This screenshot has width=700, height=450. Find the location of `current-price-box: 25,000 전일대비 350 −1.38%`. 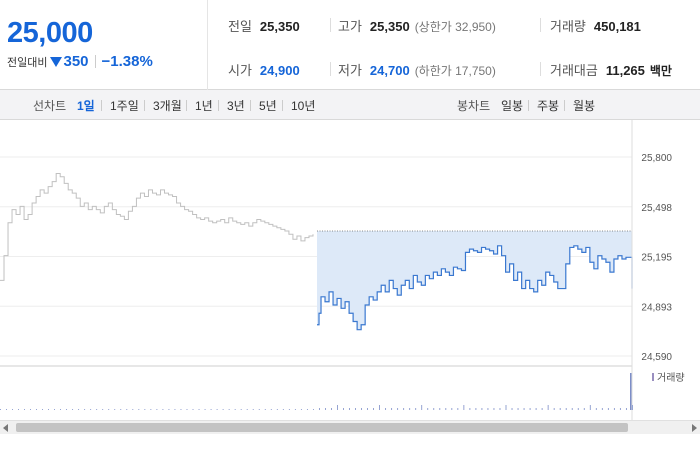

current-price-box: 25,000 전일대비 350 −1.38% is located at coordinates (104, 45).